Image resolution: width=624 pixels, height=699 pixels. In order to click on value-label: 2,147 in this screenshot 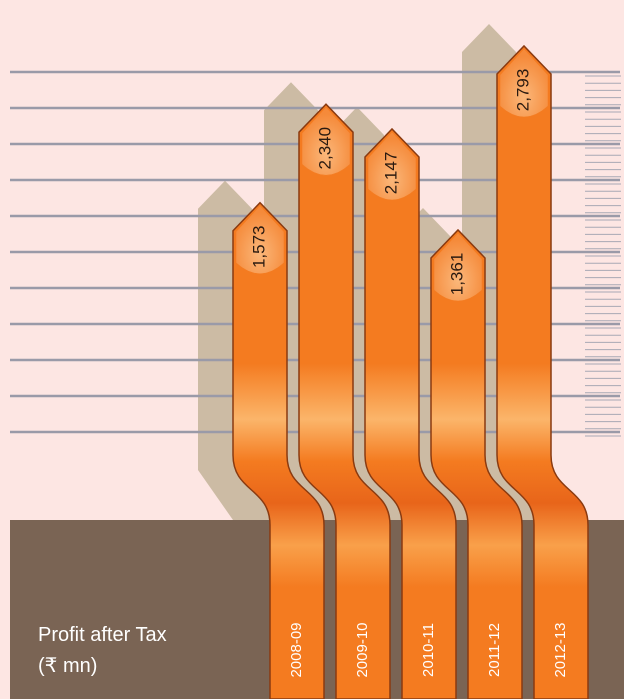, I will do `click(390, 173)`.